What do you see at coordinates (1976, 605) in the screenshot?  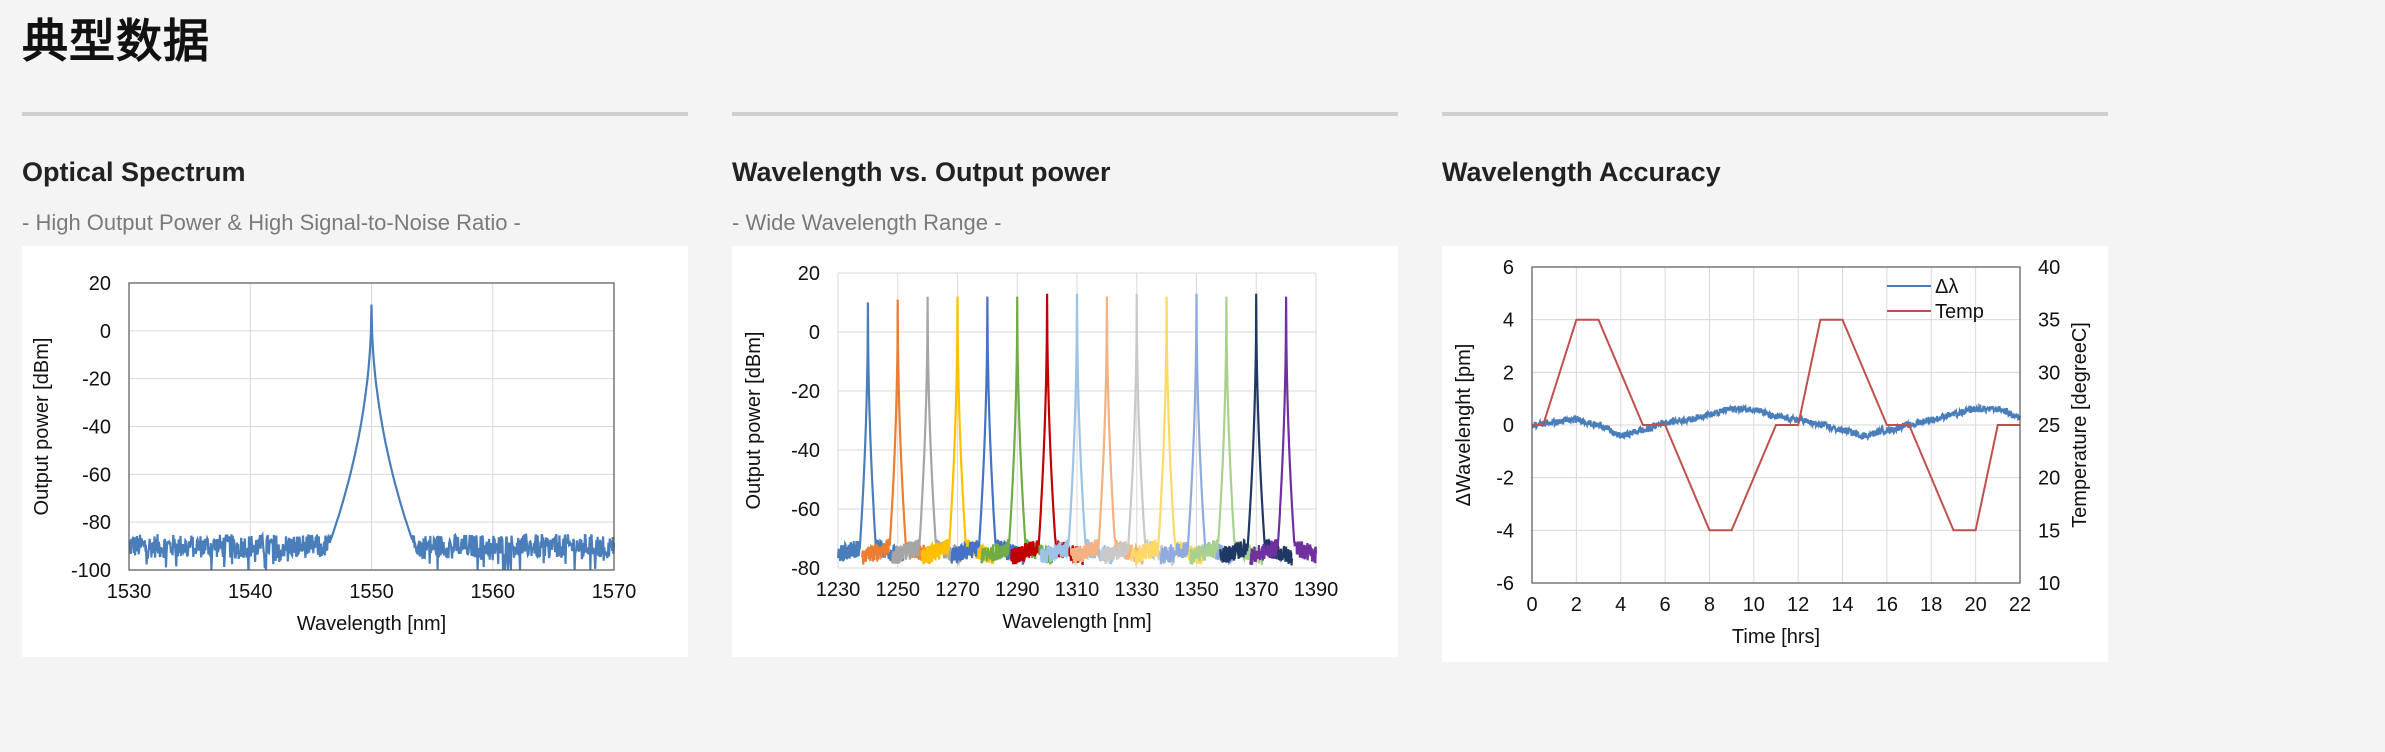 I see `x-tick-label: 20` at bounding box center [1976, 605].